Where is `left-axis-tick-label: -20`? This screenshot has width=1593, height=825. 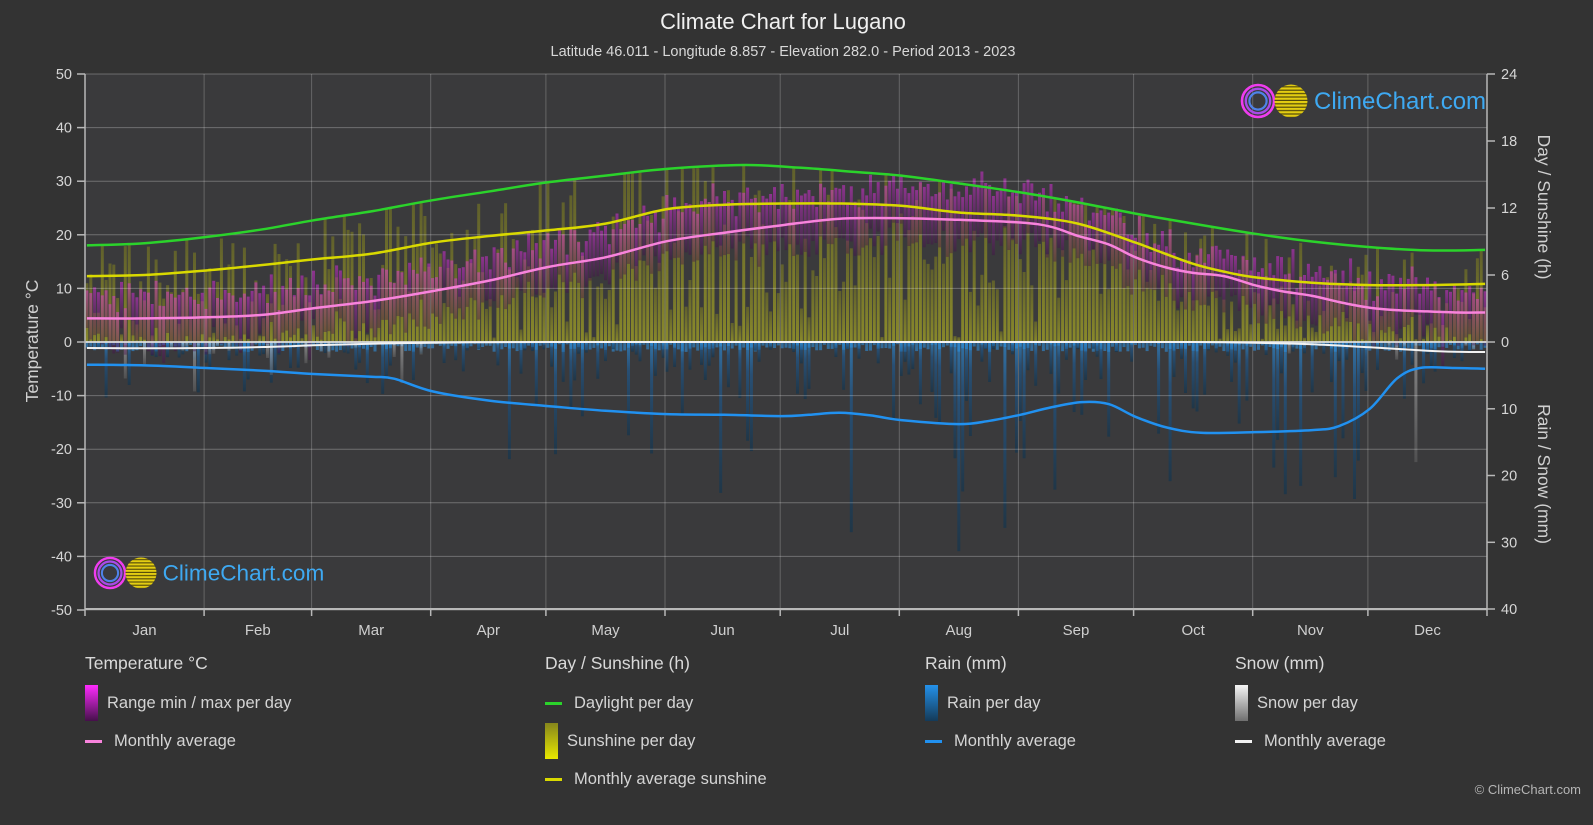 left-axis-tick-label: -20 is located at coordinates (61, 450).